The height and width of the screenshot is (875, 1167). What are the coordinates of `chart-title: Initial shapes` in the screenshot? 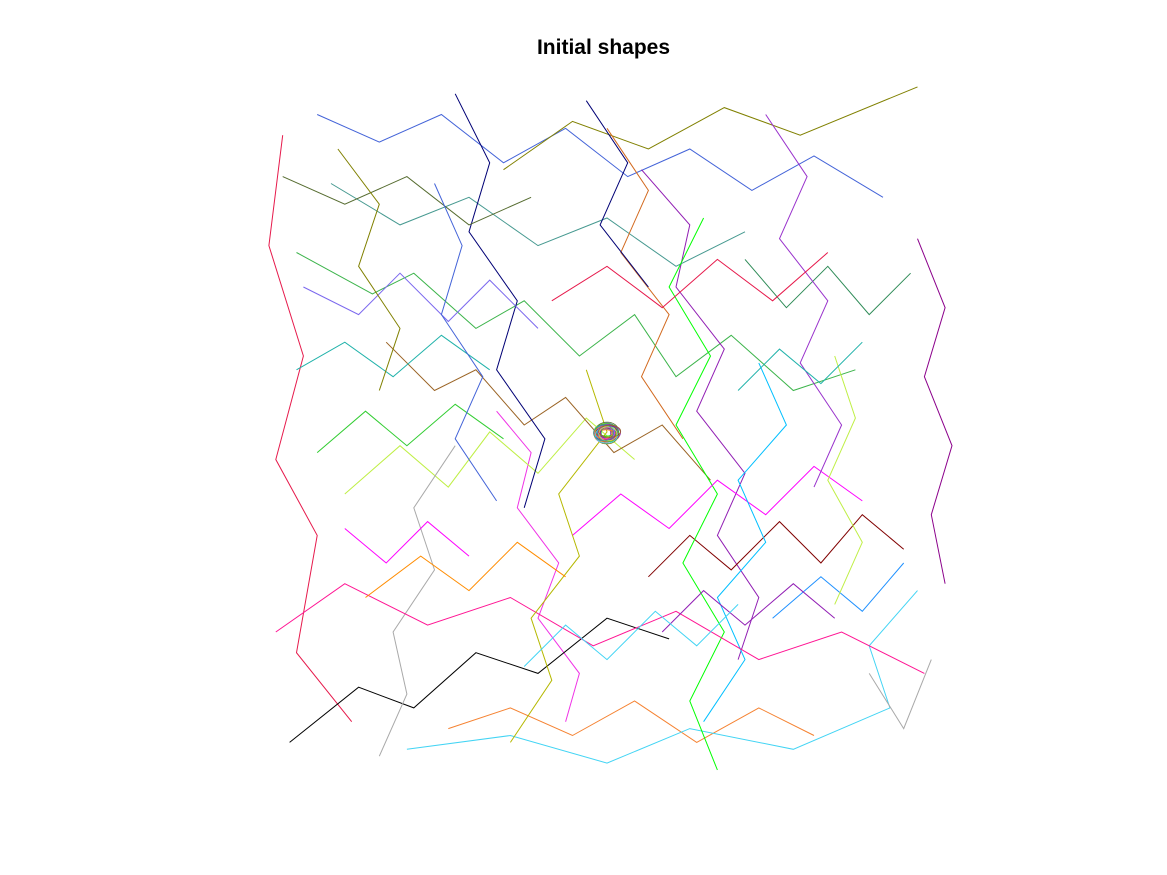 It's located at (603, 47).